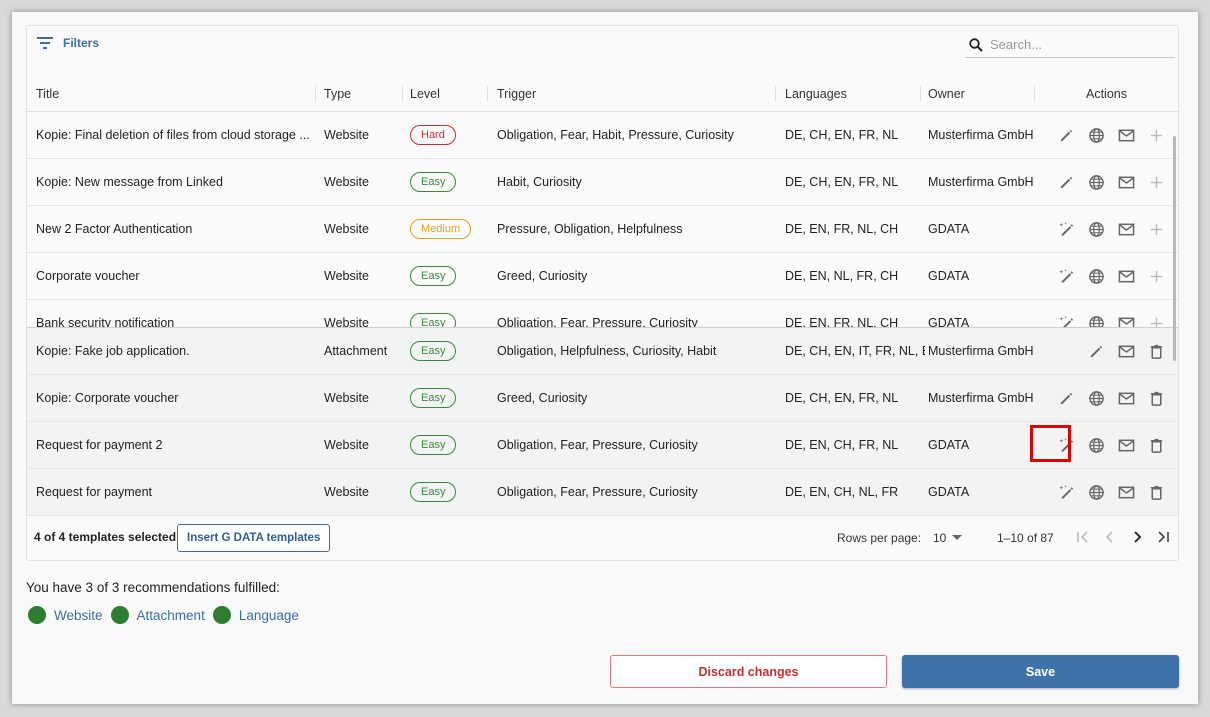 This screenshot has height=717, width=1210. Describe the element at coordinates (855, 351) in the screenshot. I see `cell-languages: DE, CH, EN, IT, FR, NL, ES` at that location.